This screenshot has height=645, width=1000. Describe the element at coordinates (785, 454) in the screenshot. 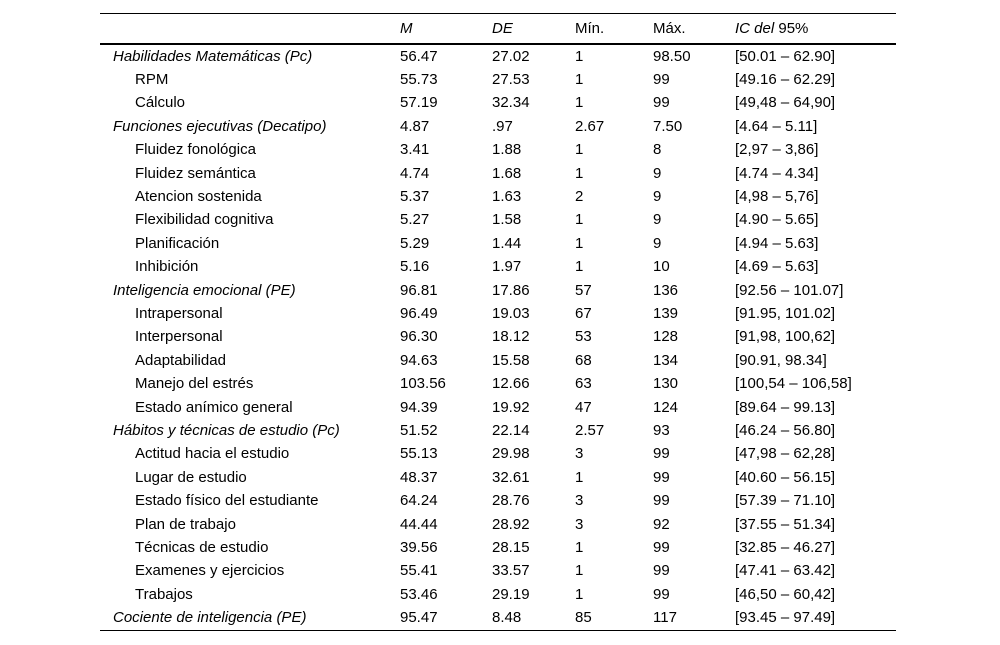

I see `ci-value: [47,98 – 62,28]` at that location.